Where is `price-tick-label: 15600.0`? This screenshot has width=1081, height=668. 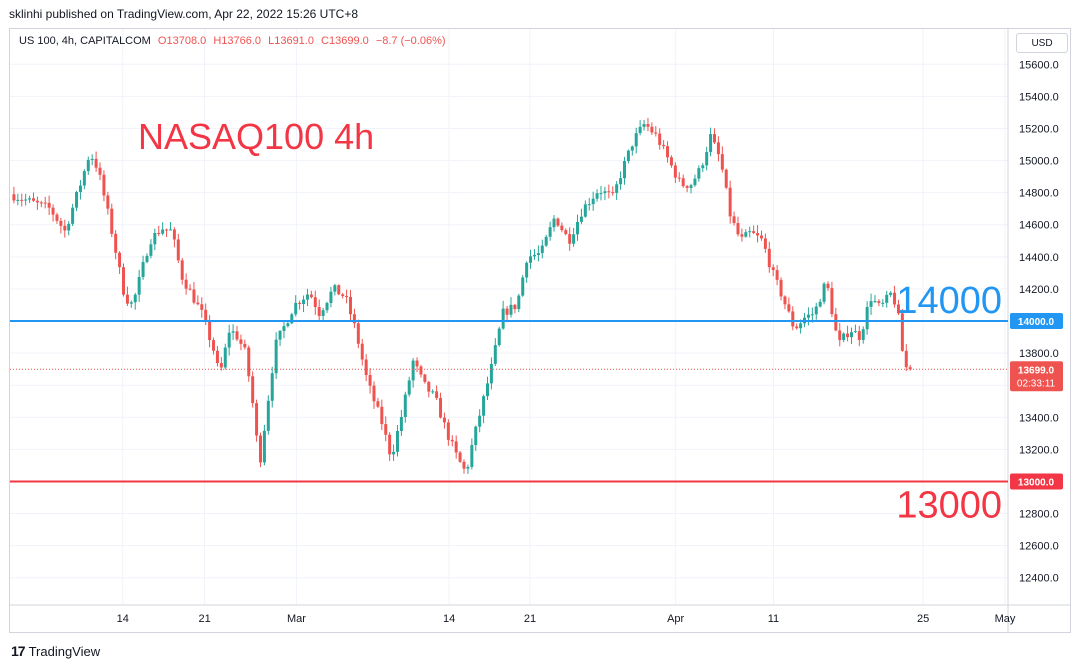
price-tick-label: 15600.0 is located at coordinates (1039, 65).